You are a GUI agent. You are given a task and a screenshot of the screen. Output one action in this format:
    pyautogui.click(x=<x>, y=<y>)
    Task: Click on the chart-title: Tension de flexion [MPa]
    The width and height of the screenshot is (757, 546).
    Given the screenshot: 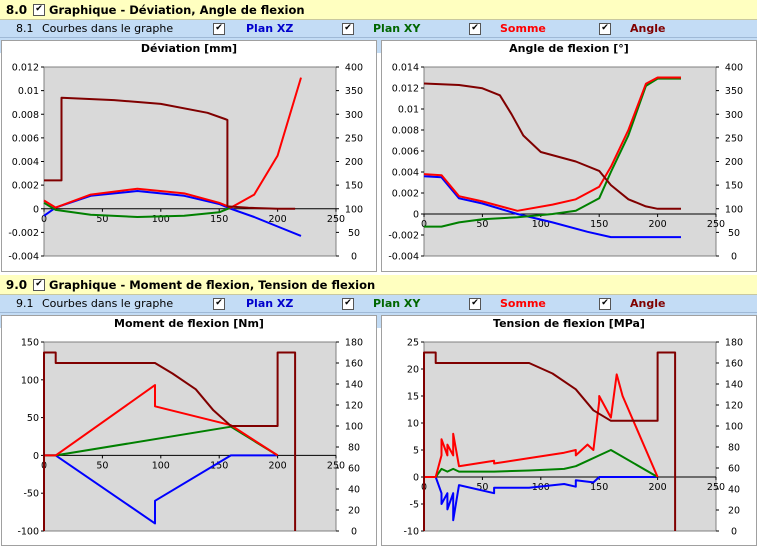 What is the action you would take?
    pyautogui.click(x=569, y=323)
    